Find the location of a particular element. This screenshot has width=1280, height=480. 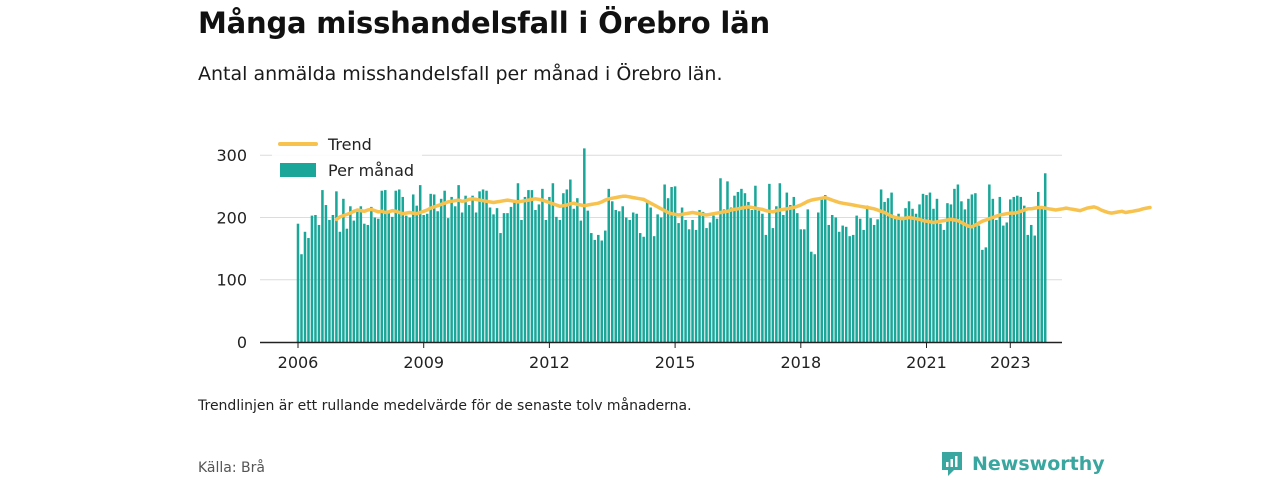

x-tick-label: 2009 is located at coordinates (423, 362).